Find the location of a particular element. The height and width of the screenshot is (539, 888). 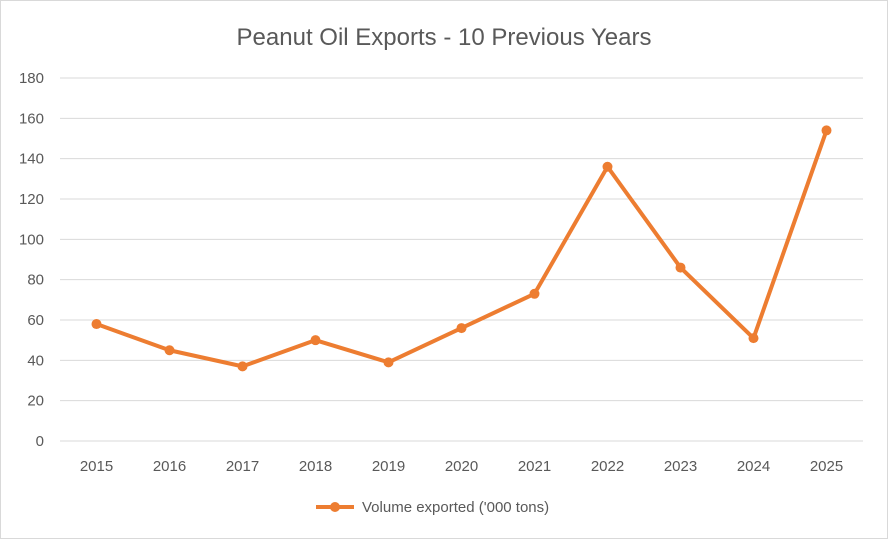

y-tick-label: 0 is located at coordinates (40, 441).